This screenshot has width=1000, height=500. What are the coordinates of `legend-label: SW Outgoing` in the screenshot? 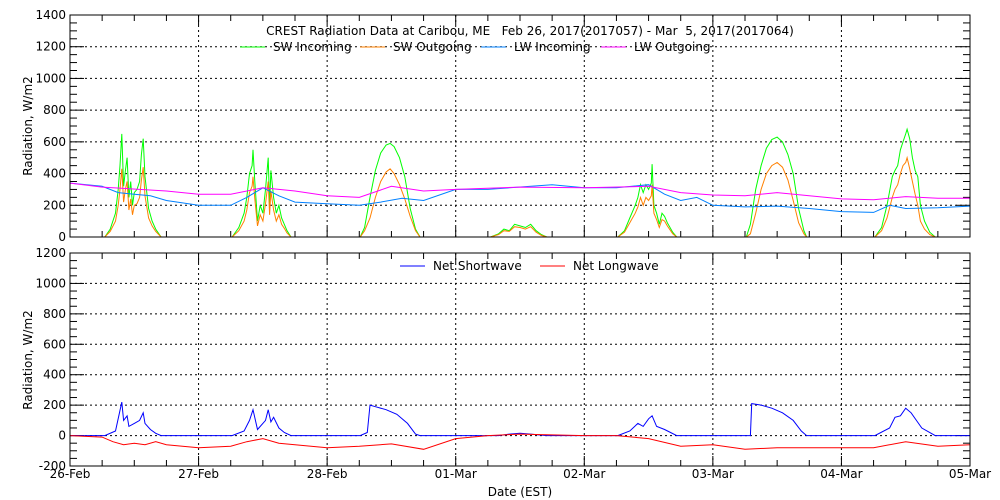 It's located at (432, 47).